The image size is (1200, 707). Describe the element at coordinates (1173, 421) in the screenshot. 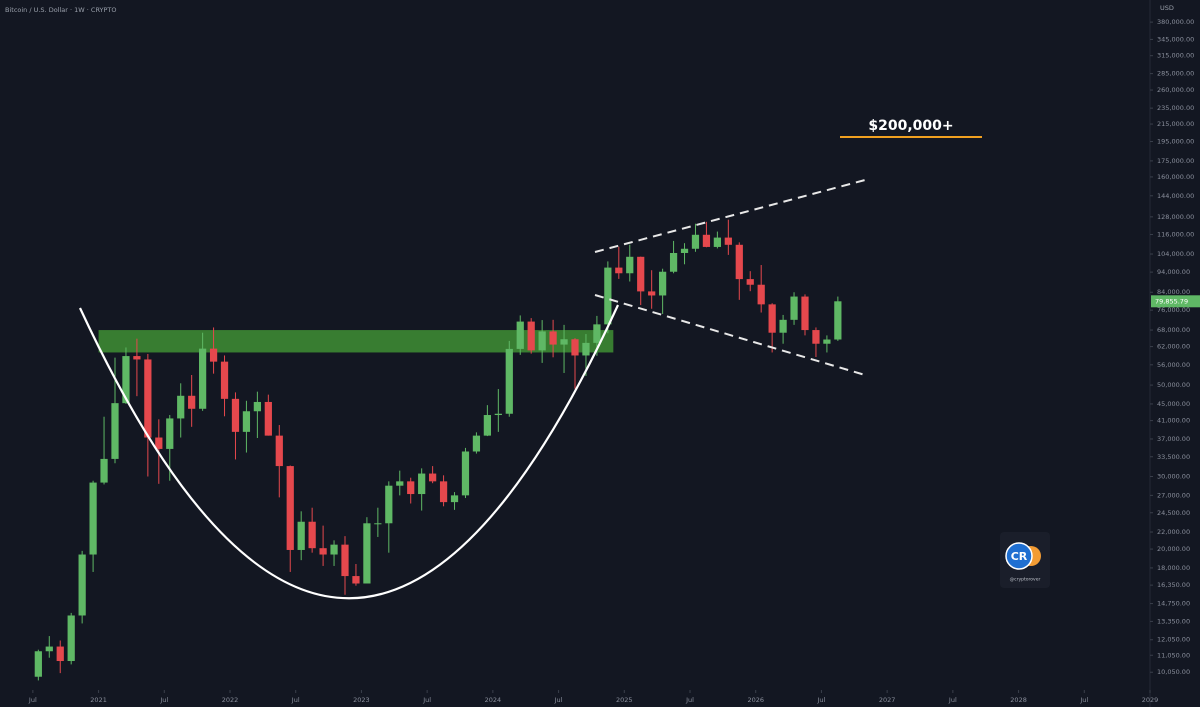

I see `y-tick-label: 41,000.00` at that location.